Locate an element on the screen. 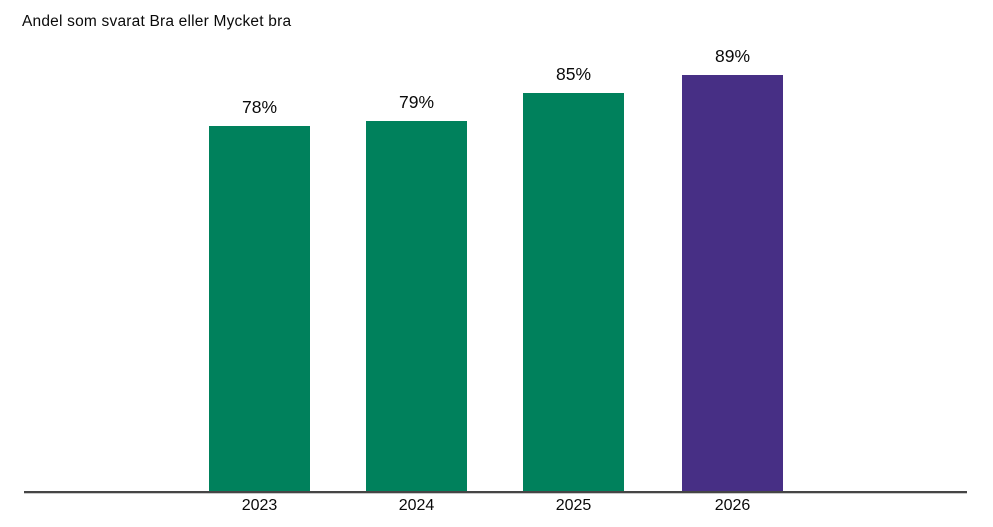  chart-title: Andel som svarat Bra eller Mycket bra is located at coordinates (157, 21).